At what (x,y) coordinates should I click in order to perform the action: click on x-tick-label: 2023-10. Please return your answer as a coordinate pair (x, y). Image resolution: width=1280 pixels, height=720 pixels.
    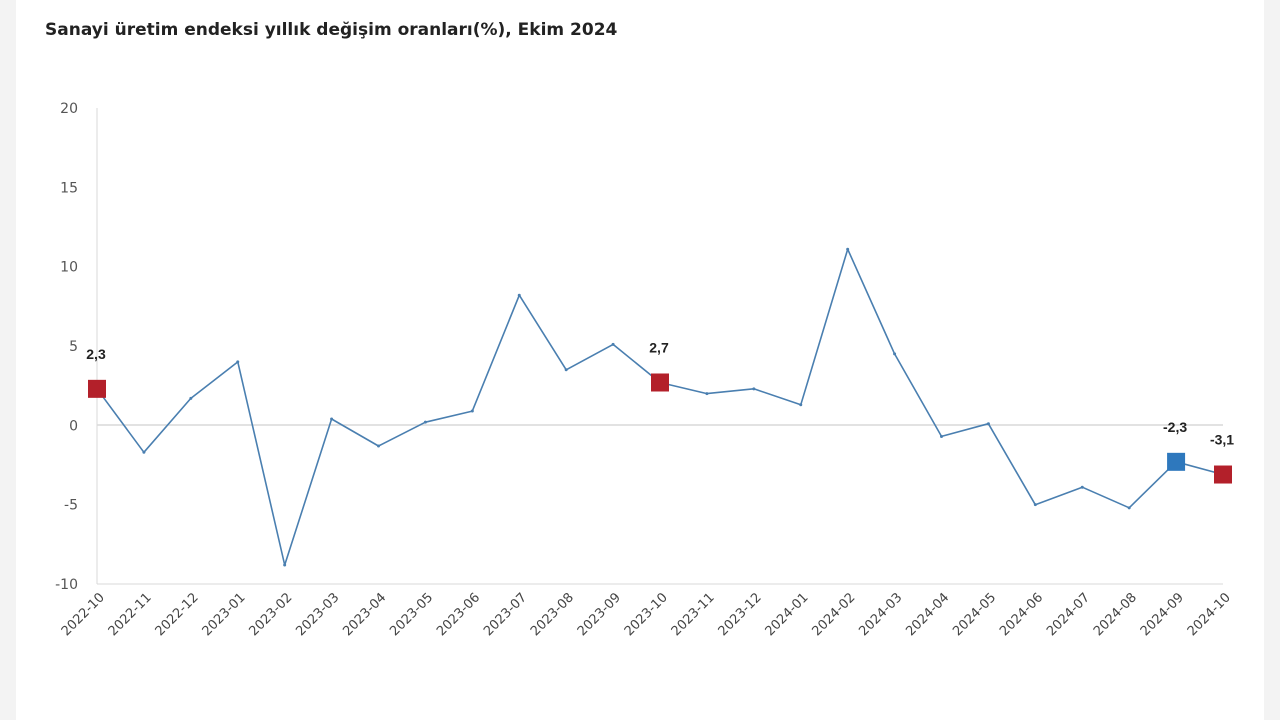
    Looking at the image, I should click on (646, 614).